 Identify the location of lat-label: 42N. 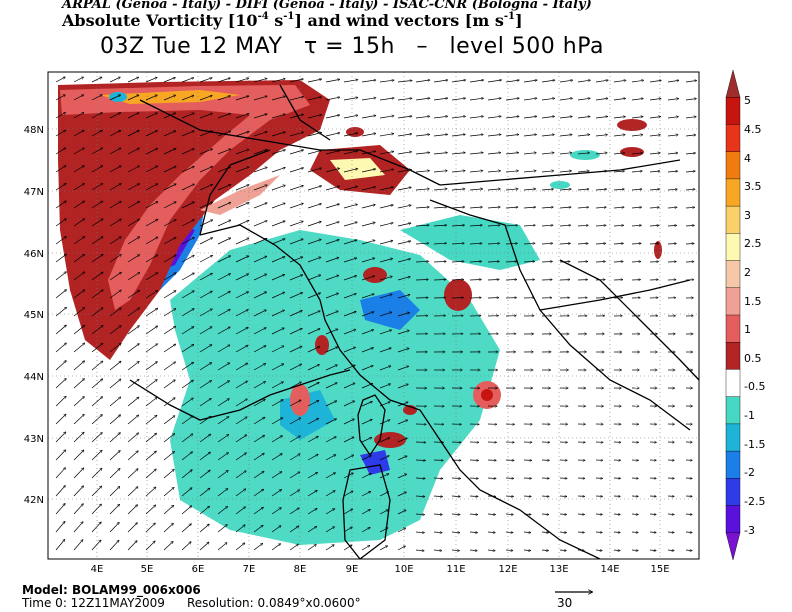
(34, 500).